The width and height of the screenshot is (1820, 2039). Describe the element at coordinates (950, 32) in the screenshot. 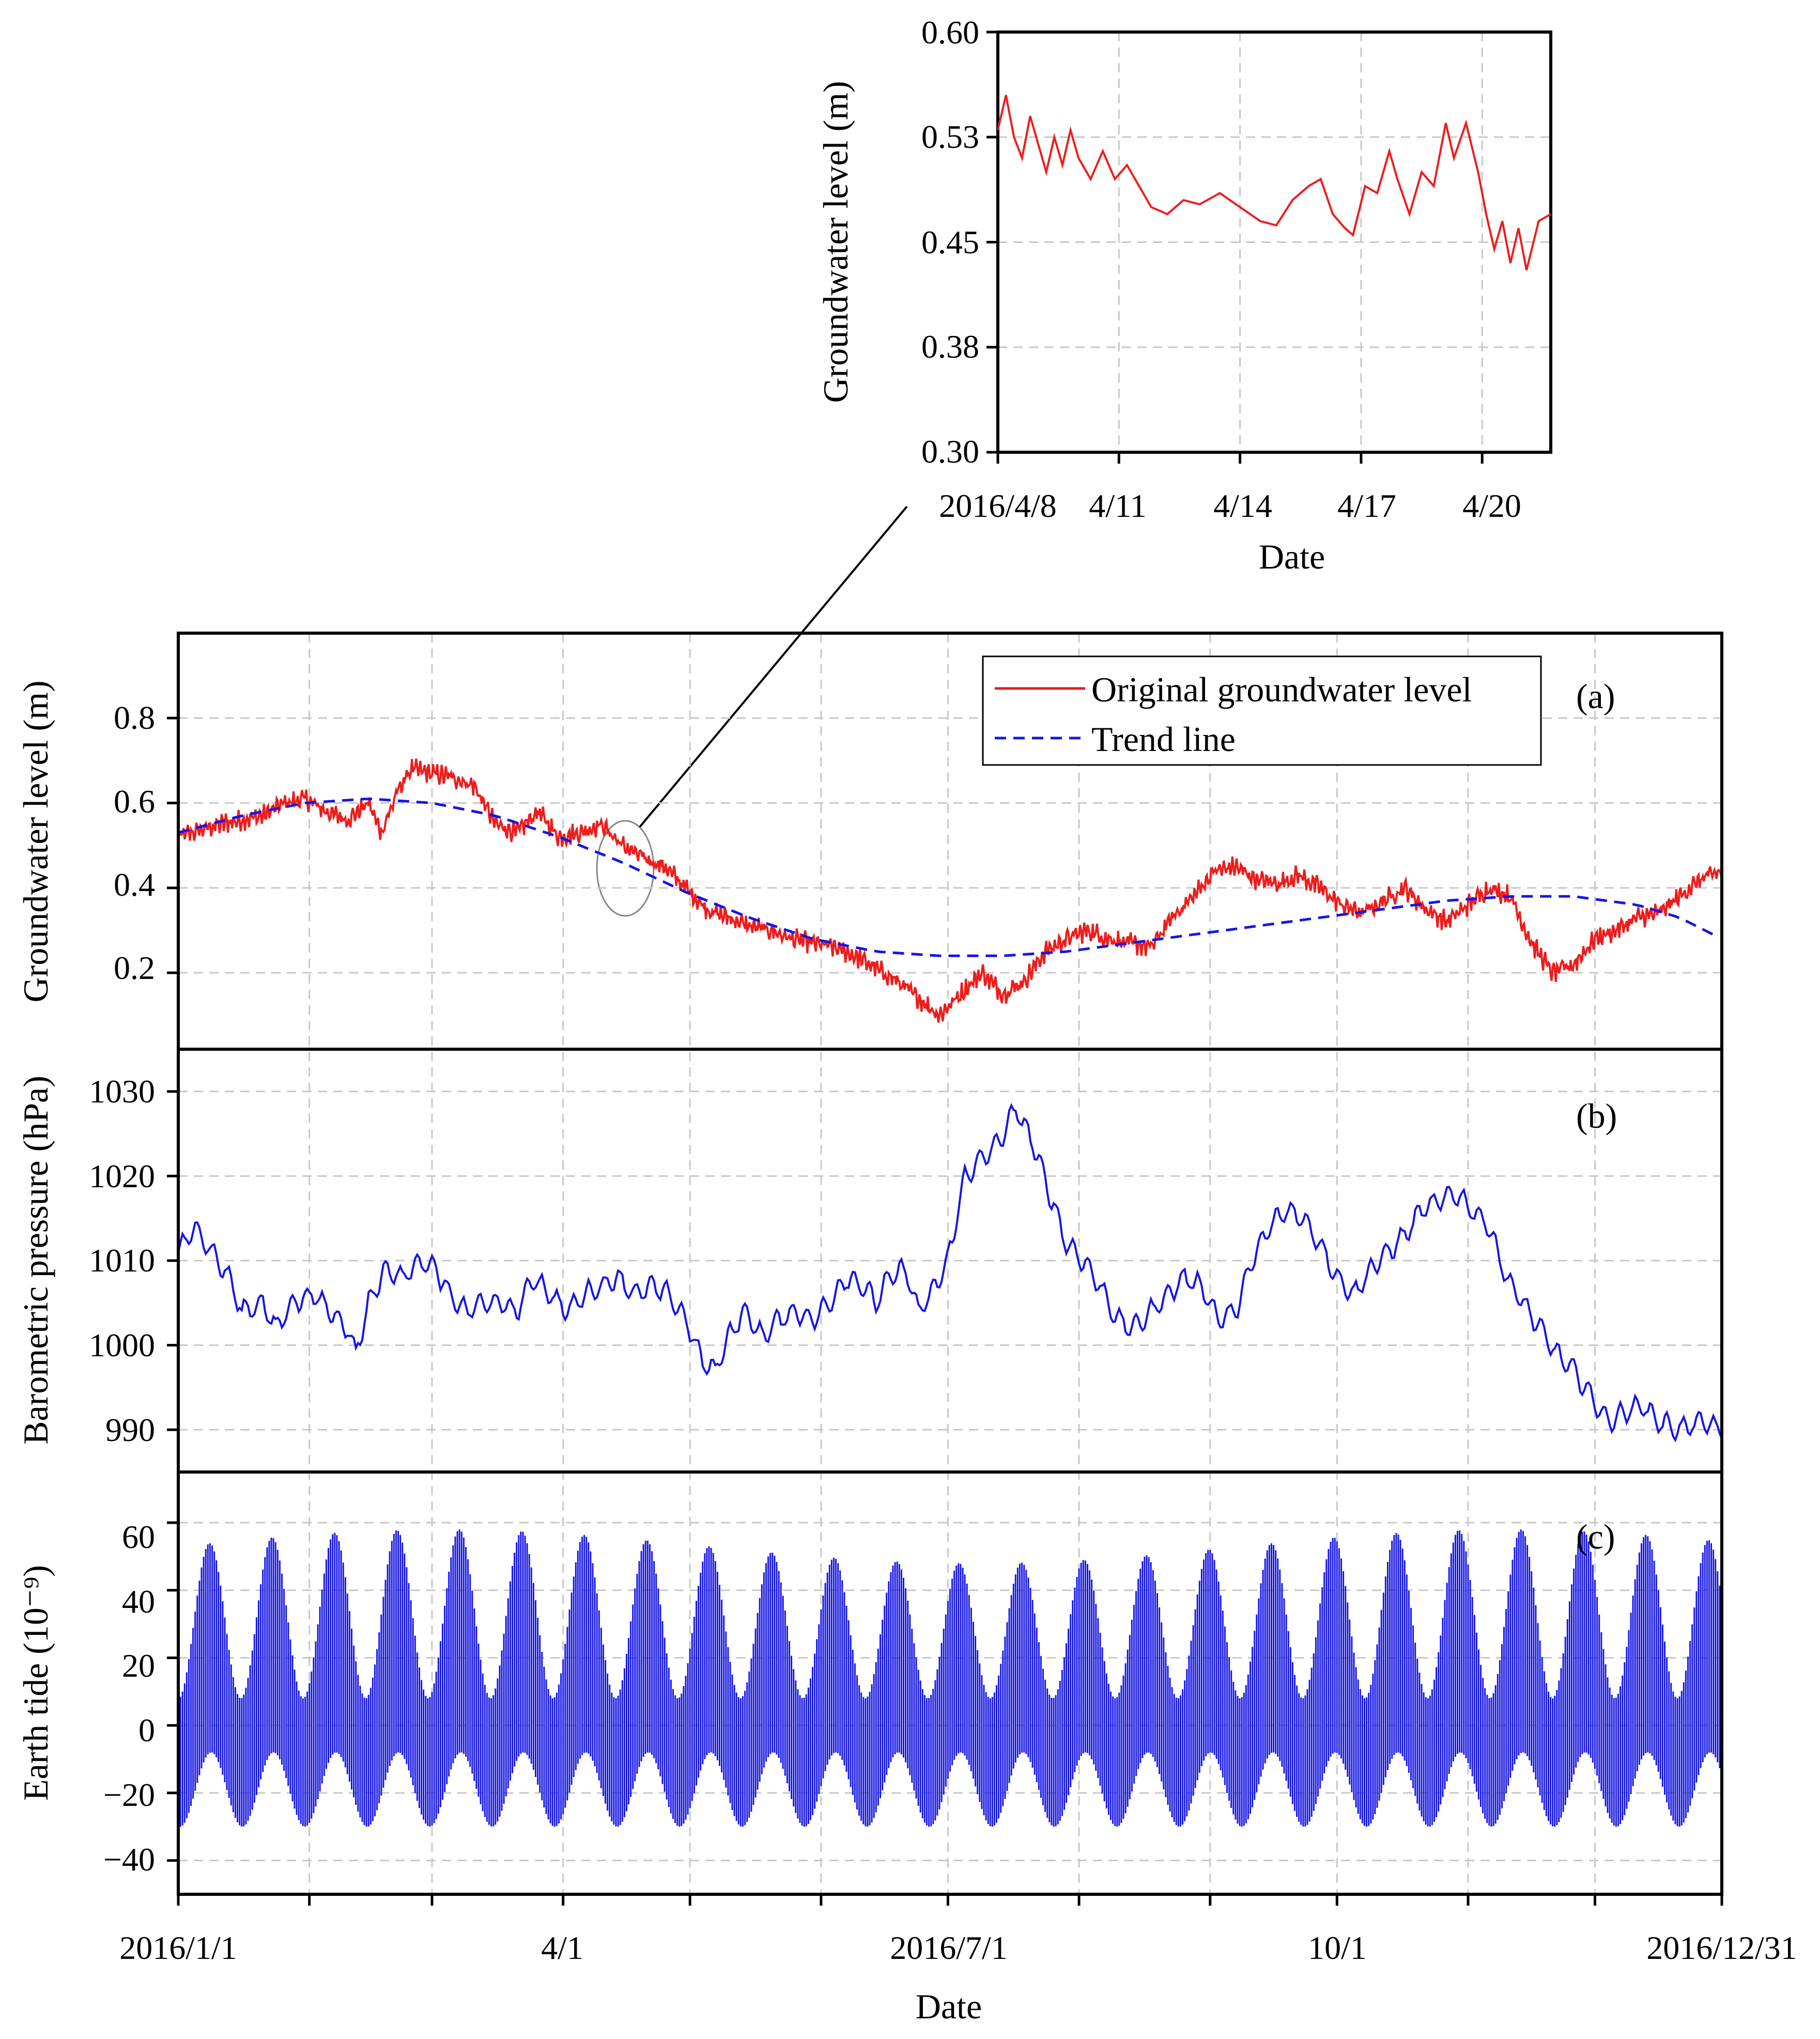

I see `inset-y-tick-label: 0.60` at that location.